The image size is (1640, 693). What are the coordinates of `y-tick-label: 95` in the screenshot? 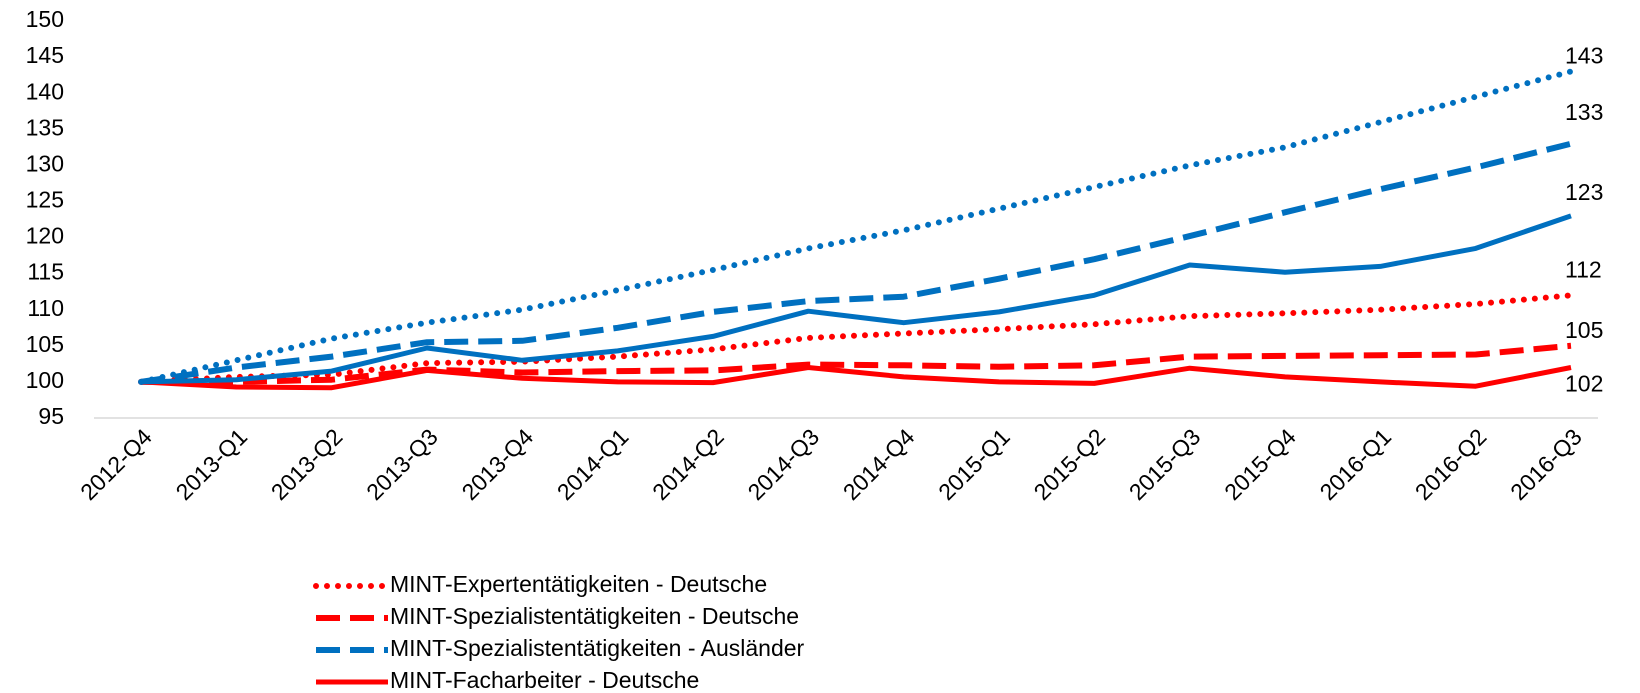 It's located at (51, 416).